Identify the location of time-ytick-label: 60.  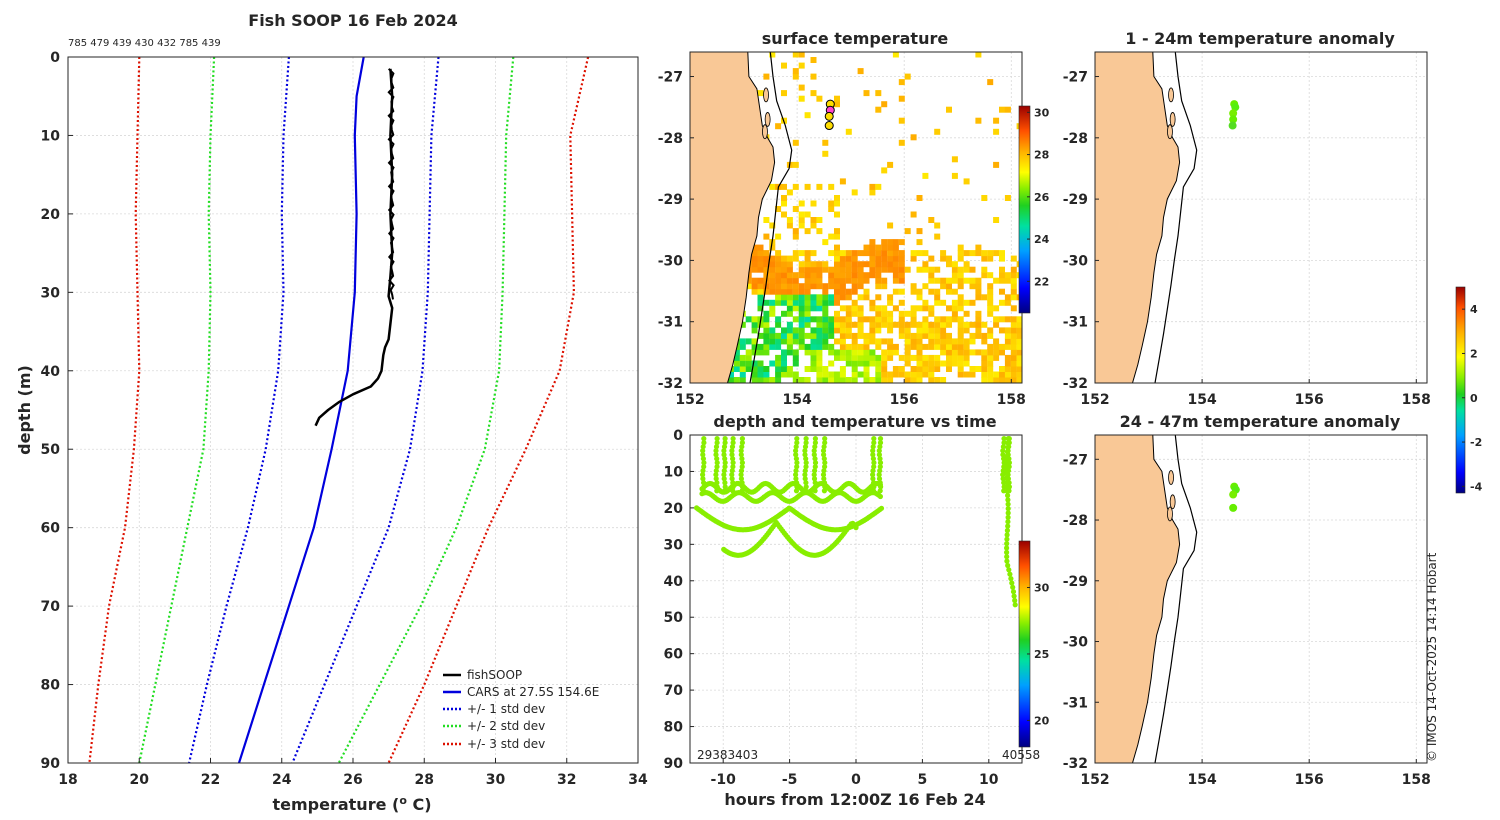
(674, 655).